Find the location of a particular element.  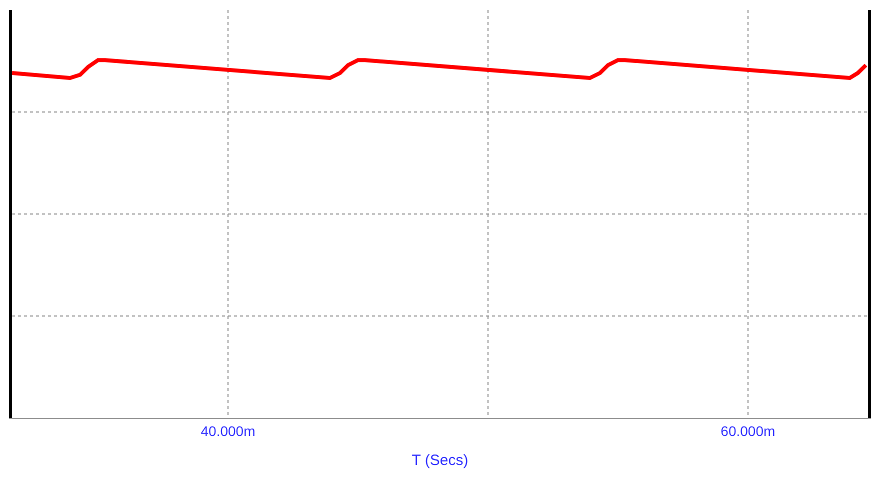

x-axis-title: T (Secs) is located at coordinates (440, 460).